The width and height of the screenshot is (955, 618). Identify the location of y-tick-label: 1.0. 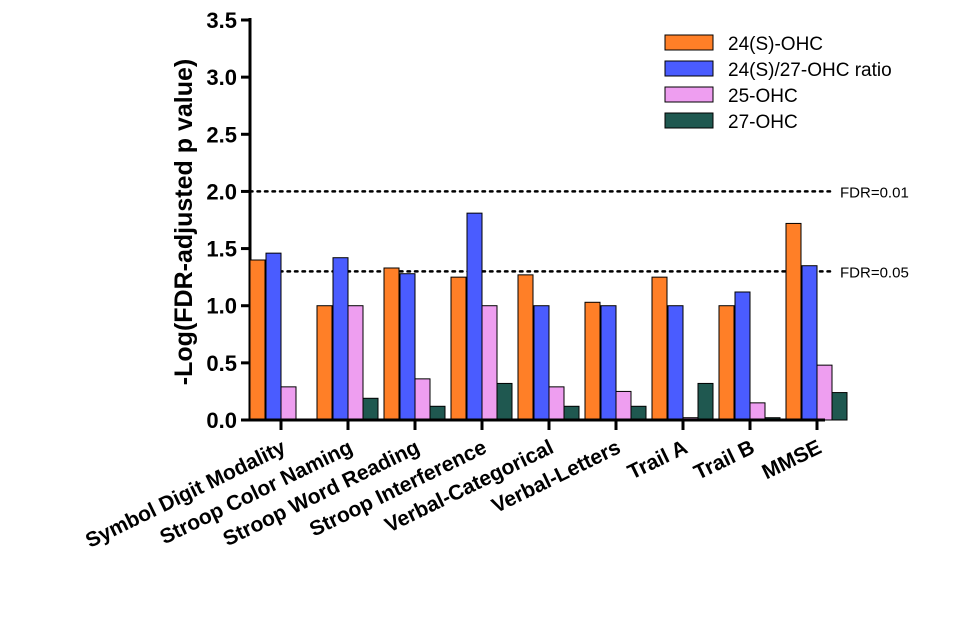
(221, 306).